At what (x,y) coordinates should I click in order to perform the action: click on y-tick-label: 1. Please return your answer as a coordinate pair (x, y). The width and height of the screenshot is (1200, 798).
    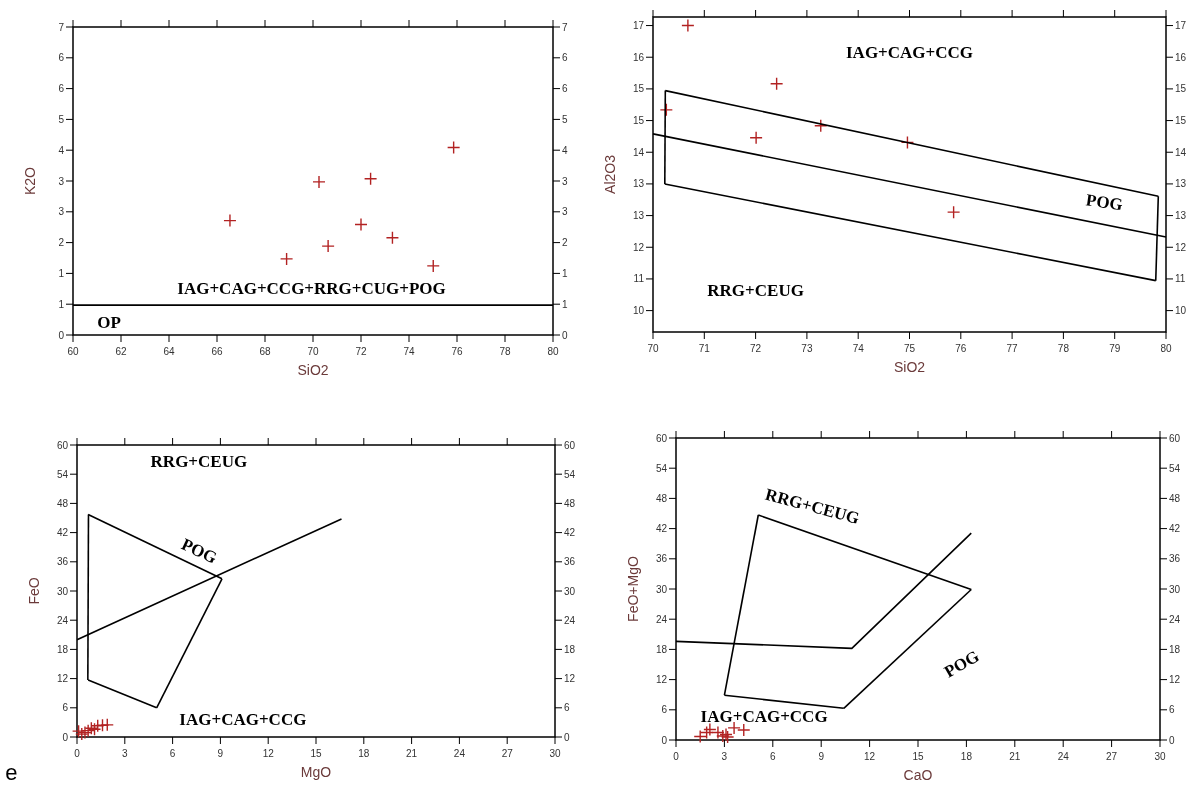
    Looking at the image, I should click on (61, 273).